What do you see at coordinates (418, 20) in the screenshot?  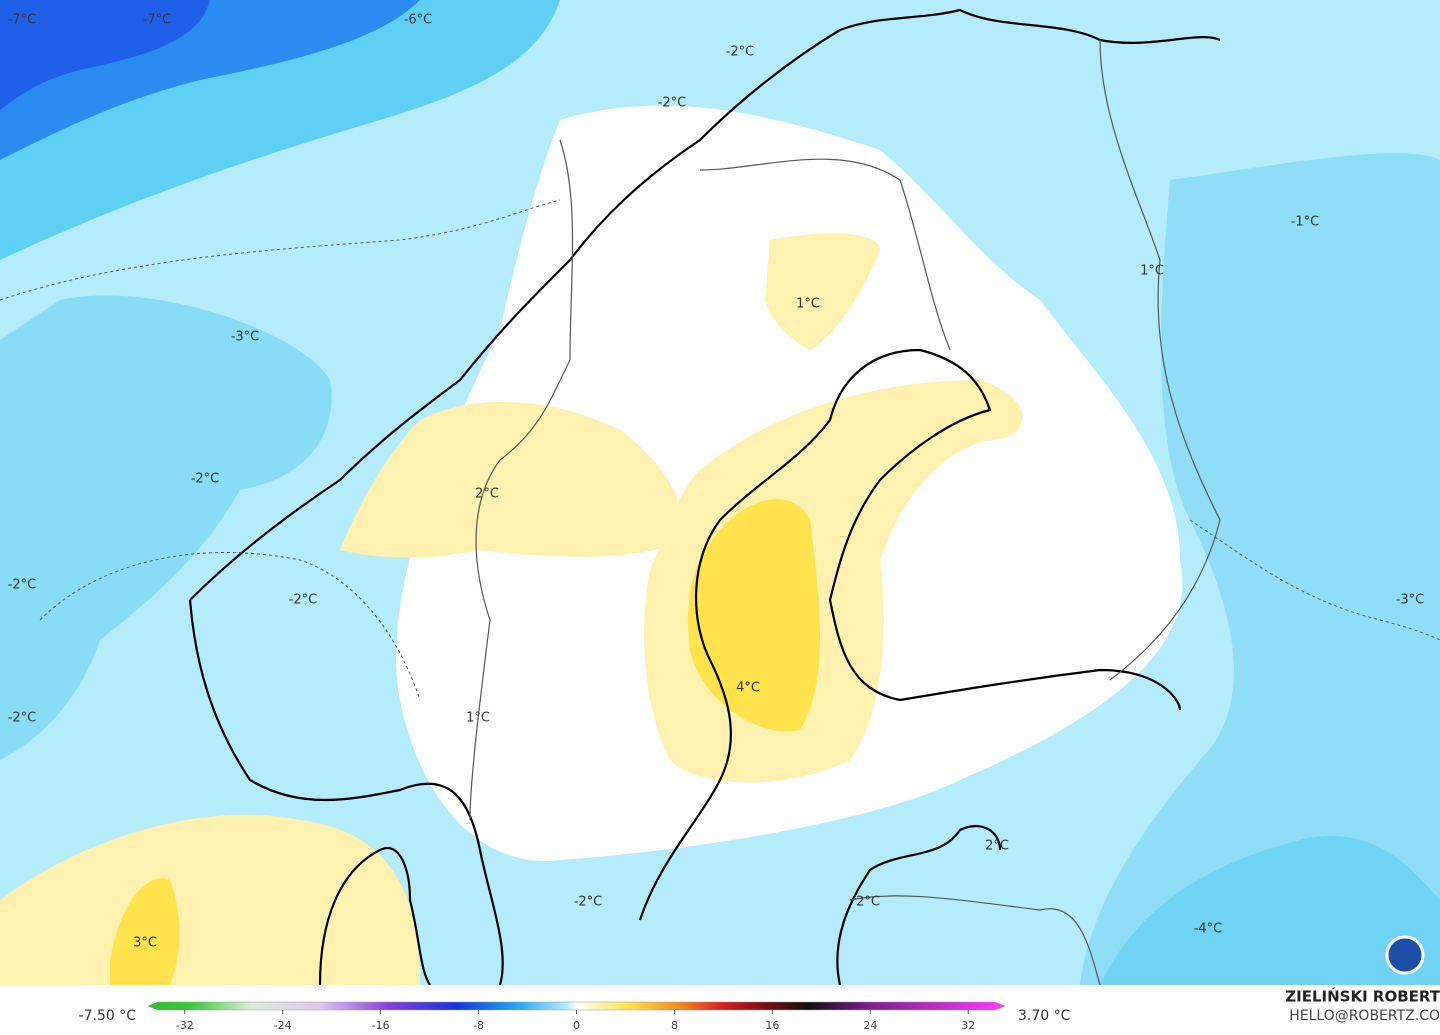 I see `contour-label: -6°C` at bounding box center [418, 20].